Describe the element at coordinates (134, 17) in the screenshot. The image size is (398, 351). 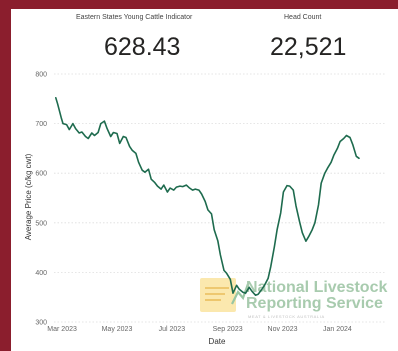
I see `indicator-kpi-label: Eastern States Young Cattle Indicator` at that location.